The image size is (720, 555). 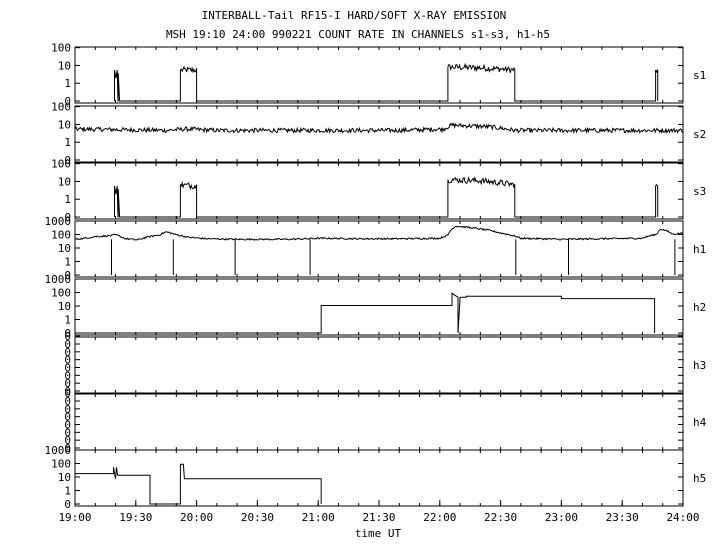 I want to click on series-line-h1, so click(x=379, y=233).